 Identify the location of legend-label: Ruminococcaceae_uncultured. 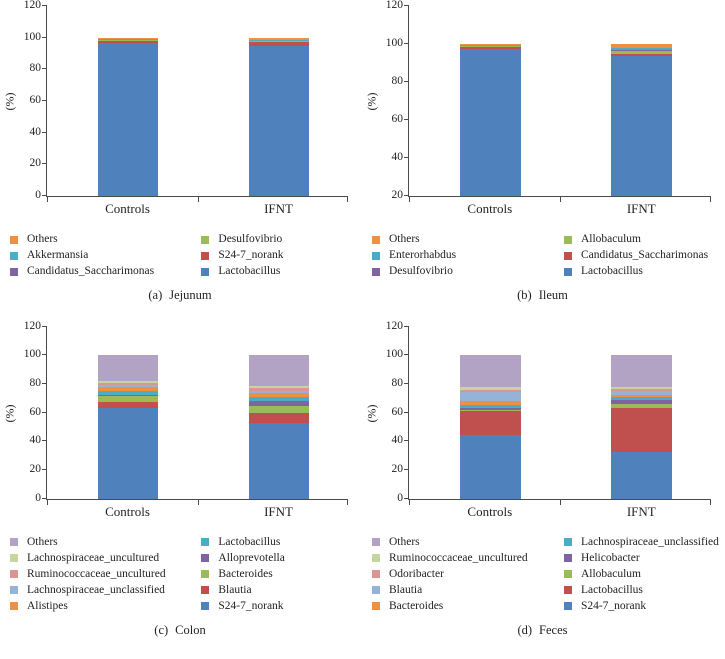
(458, 557).